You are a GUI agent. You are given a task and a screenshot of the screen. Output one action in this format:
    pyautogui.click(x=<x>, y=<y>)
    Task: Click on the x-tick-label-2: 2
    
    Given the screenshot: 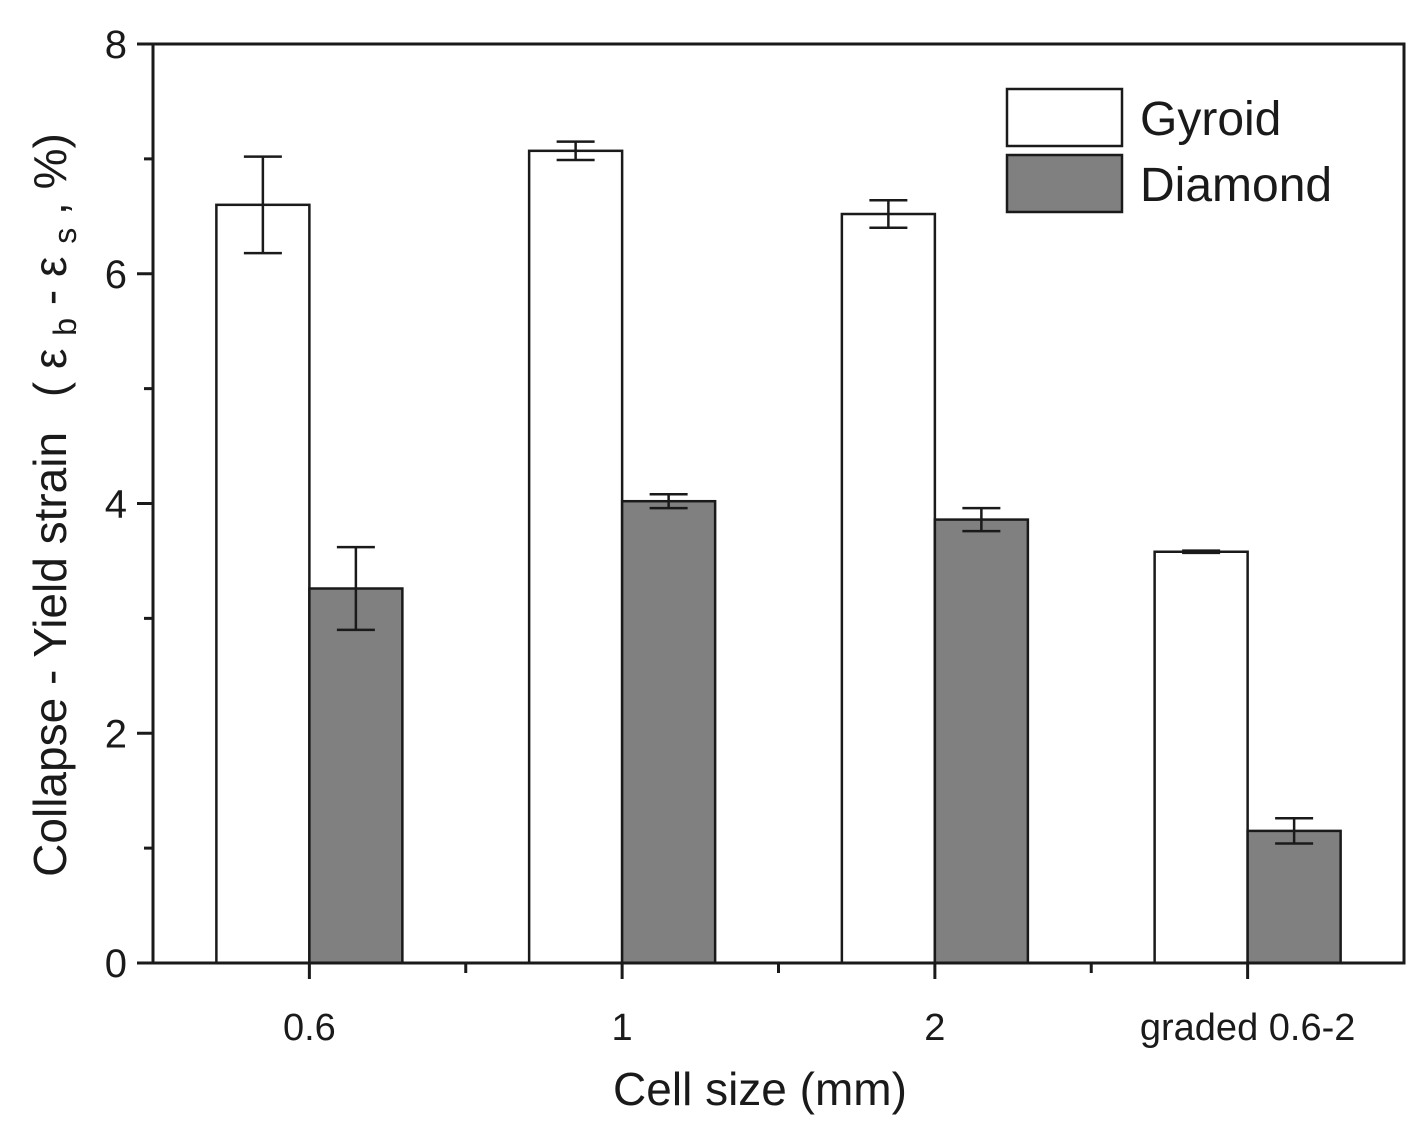 What is the action you would take?
    pyautogui.click(x=934, y=1028)
    